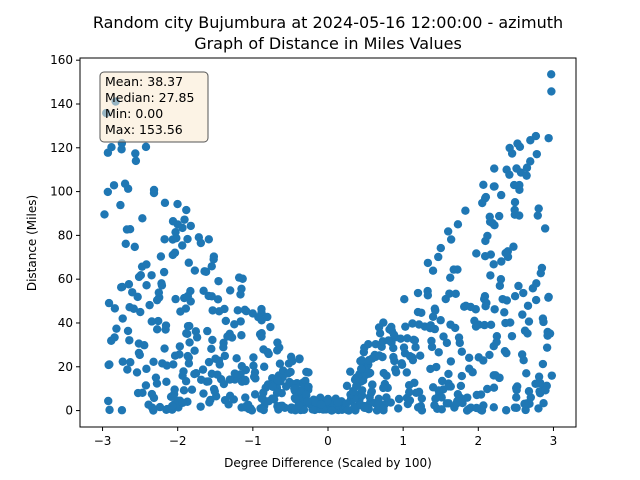  Describe the element at coordinates (69, 411) in the screenshot. I see `y-tick-label: 0` at that location.